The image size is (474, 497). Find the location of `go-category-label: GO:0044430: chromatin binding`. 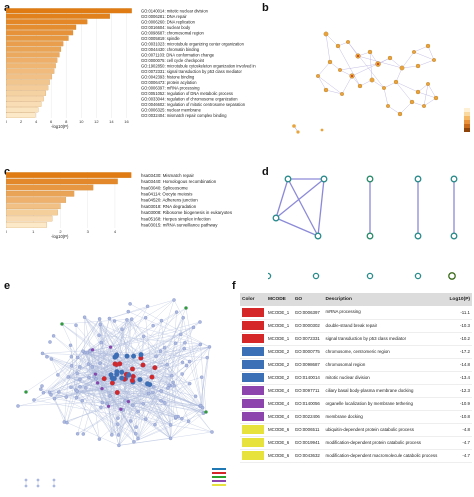

go-category-label: GO:0044430: chromatin binding is located at coordinates (170, 49).